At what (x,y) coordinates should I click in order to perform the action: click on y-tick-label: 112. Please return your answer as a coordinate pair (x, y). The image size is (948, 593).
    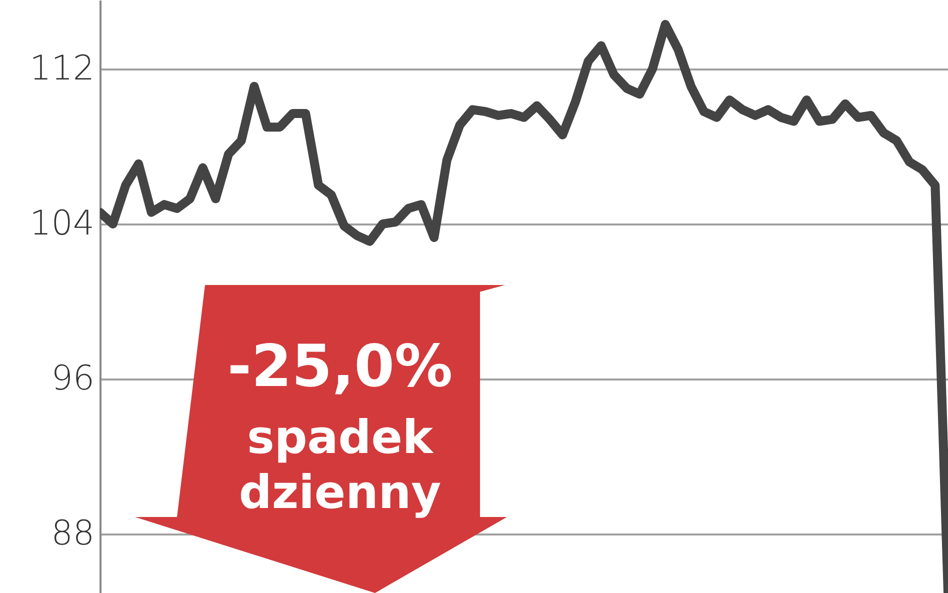
    Looking at the image, I should click on (62, 68).